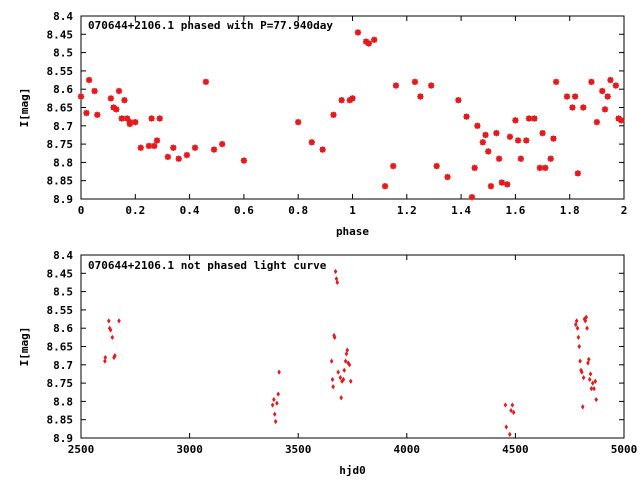 The image size is (640, 484). Describe the element at coordinates (24, 347) in the screenshot. I see `unphased-y-axis-label: I[mag]` at that location.